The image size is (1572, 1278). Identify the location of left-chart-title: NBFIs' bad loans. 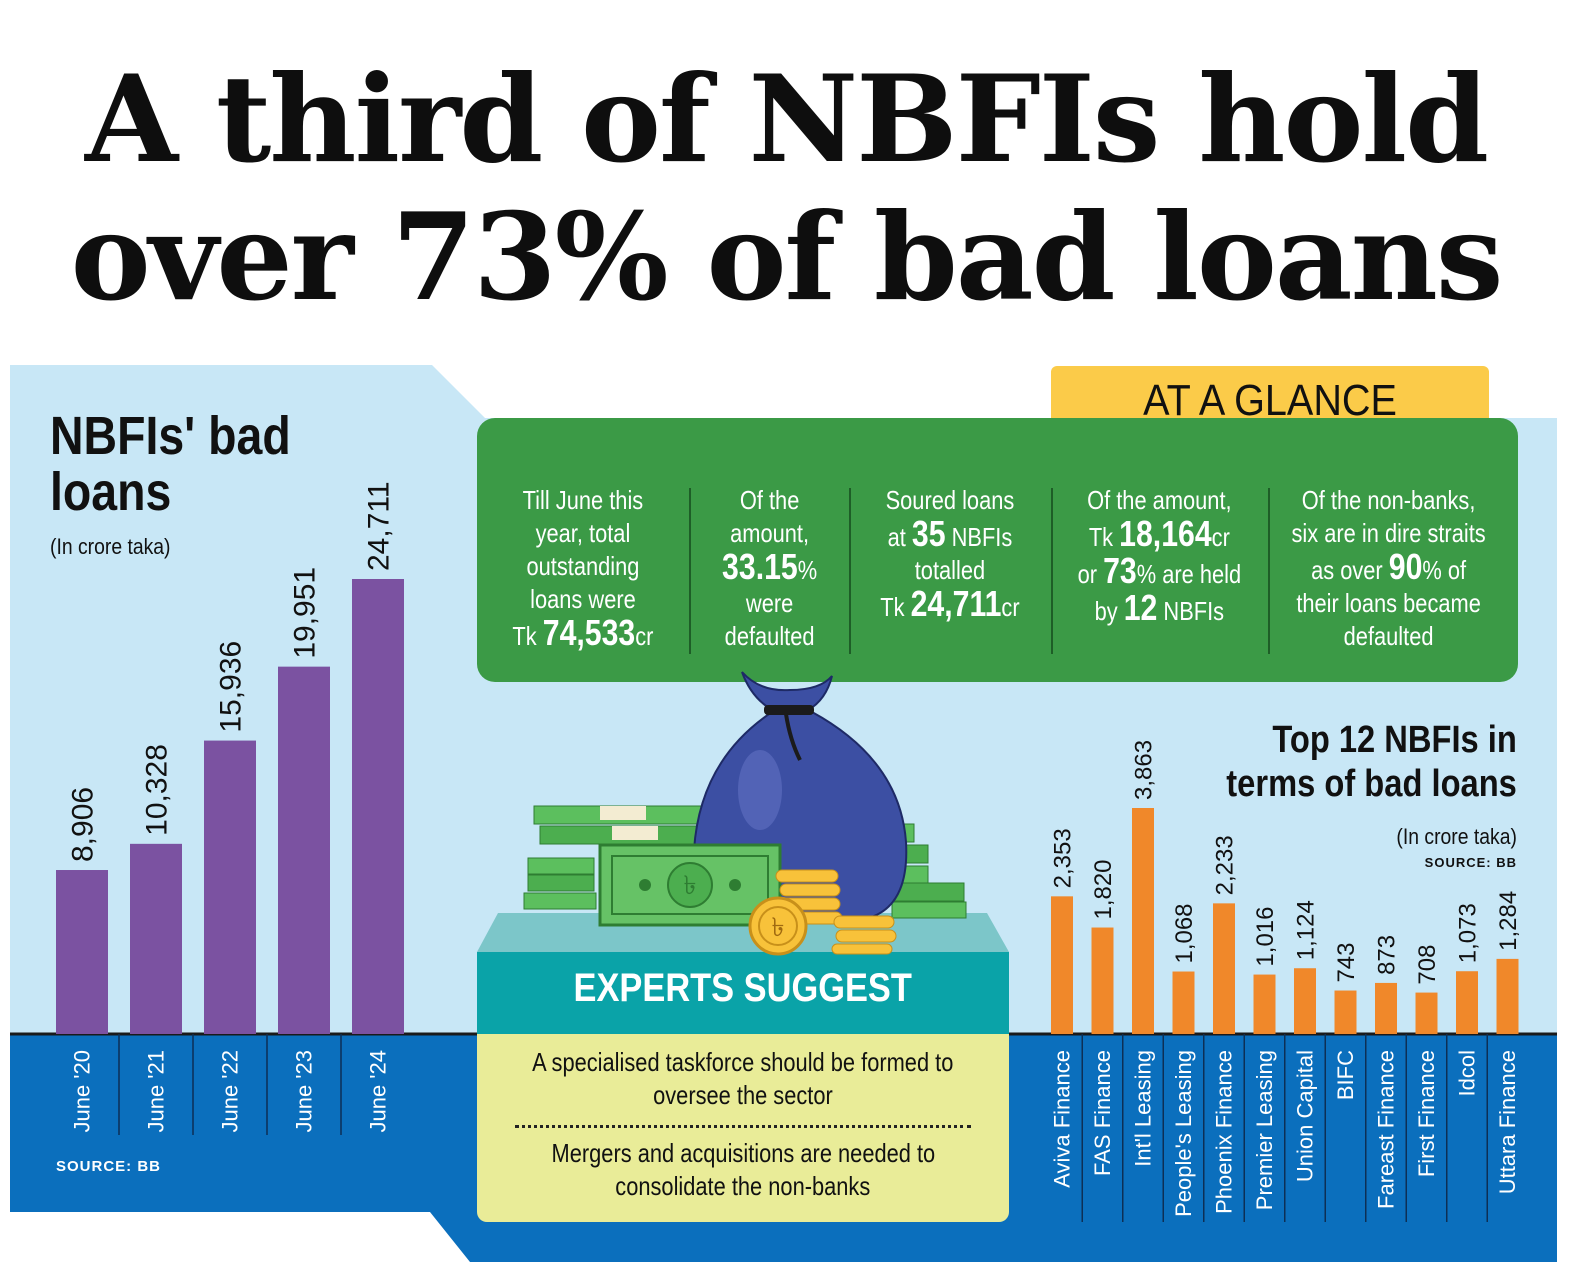
(170, 464).